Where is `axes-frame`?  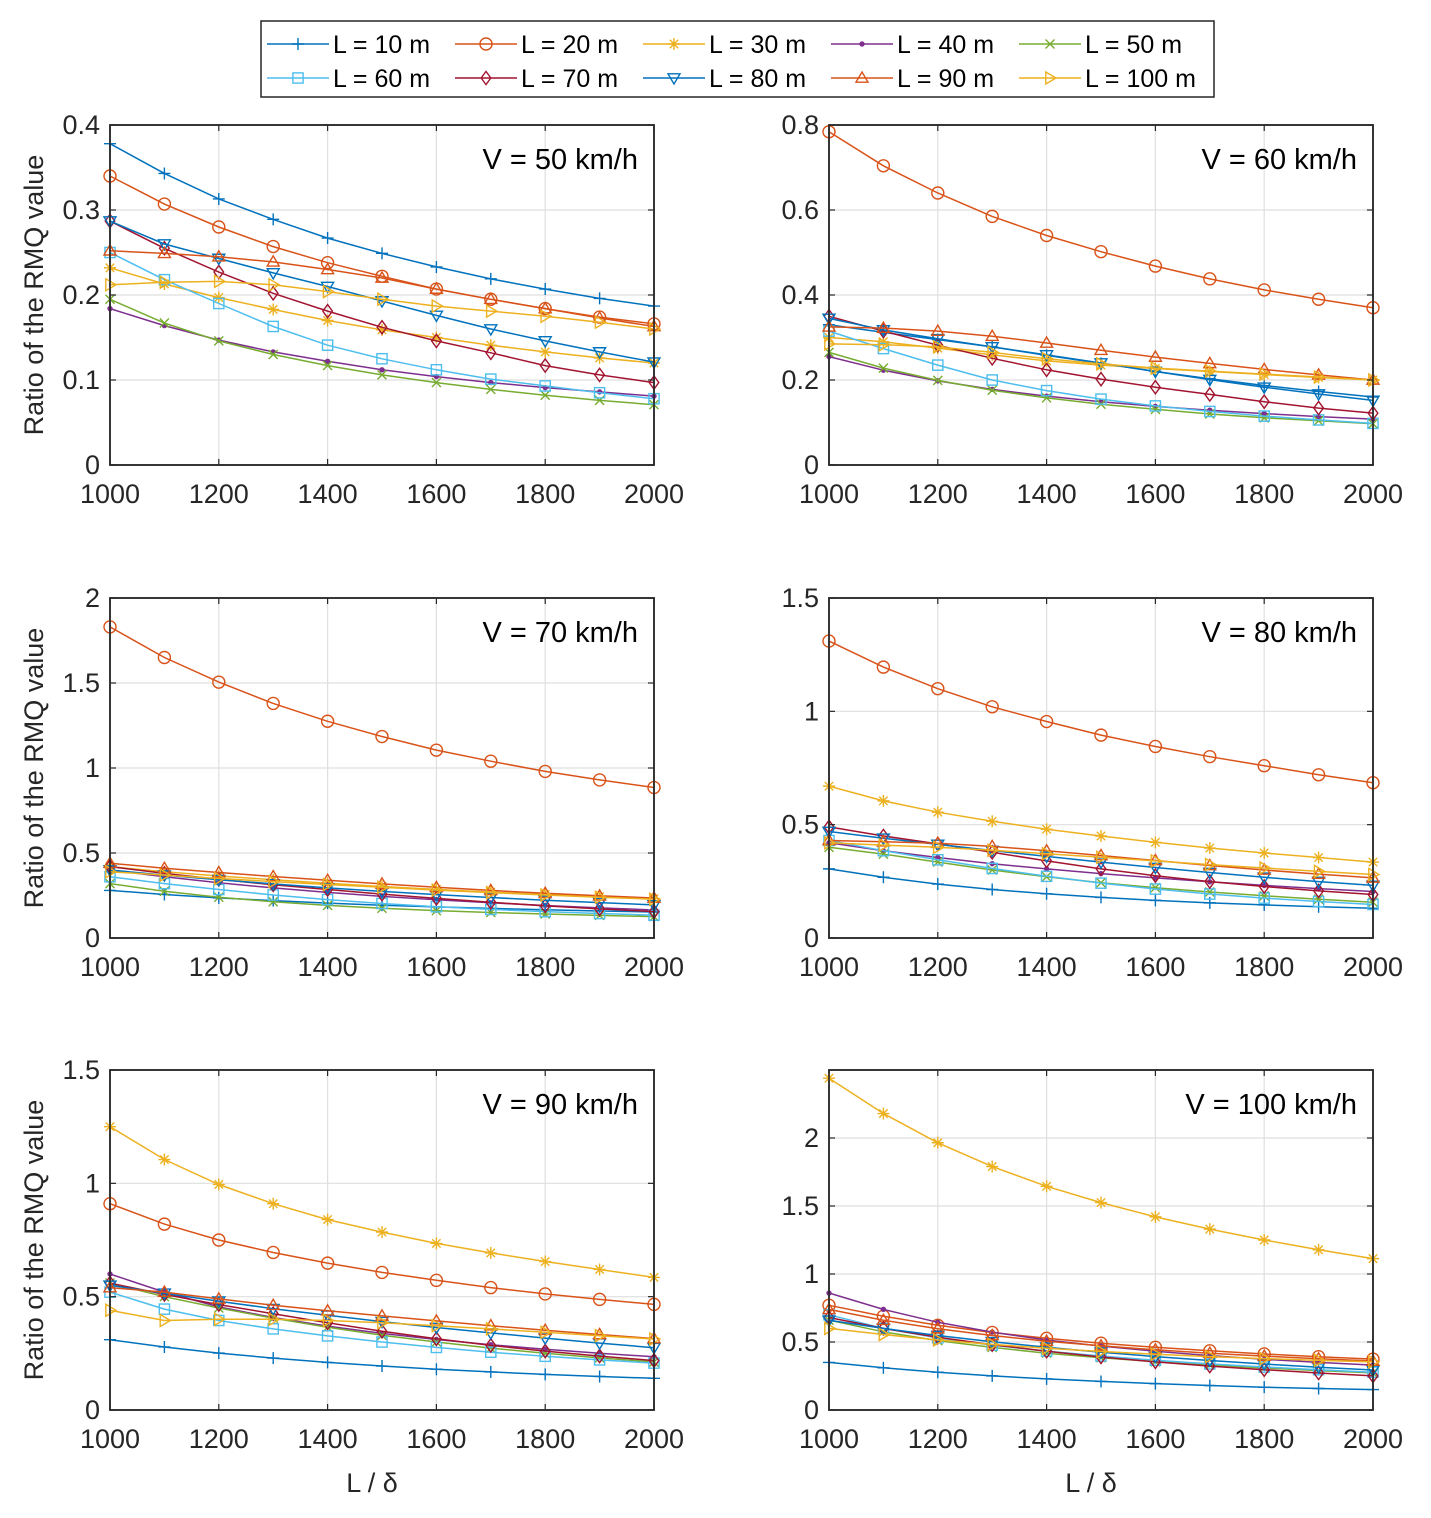
axes-frame is located at coordinates (1101, 768).